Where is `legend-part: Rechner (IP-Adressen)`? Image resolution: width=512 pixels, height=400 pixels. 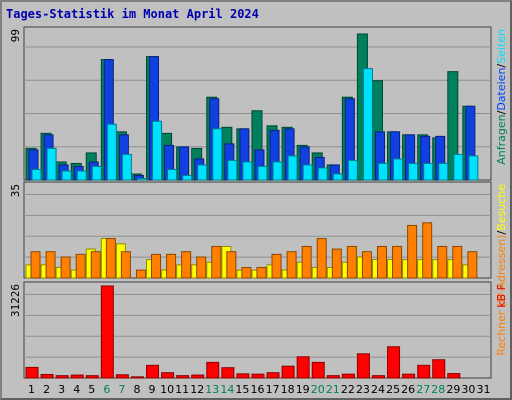 legend-part: Rechner (IP-Adressen) is located at coordinates (501, 295).